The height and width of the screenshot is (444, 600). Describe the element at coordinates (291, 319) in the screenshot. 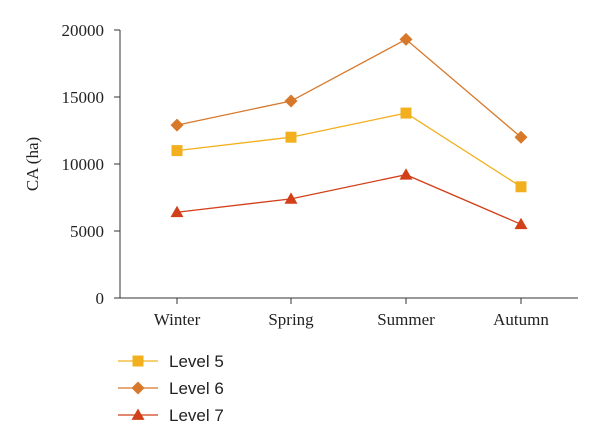

I see `x-tick-label: Spring` at that location.